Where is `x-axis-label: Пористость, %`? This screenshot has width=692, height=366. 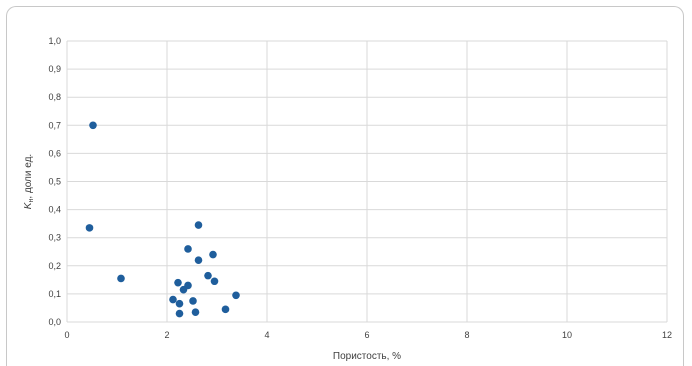 x-axis-label: Пористость, % is located at coordinates (367, 356).